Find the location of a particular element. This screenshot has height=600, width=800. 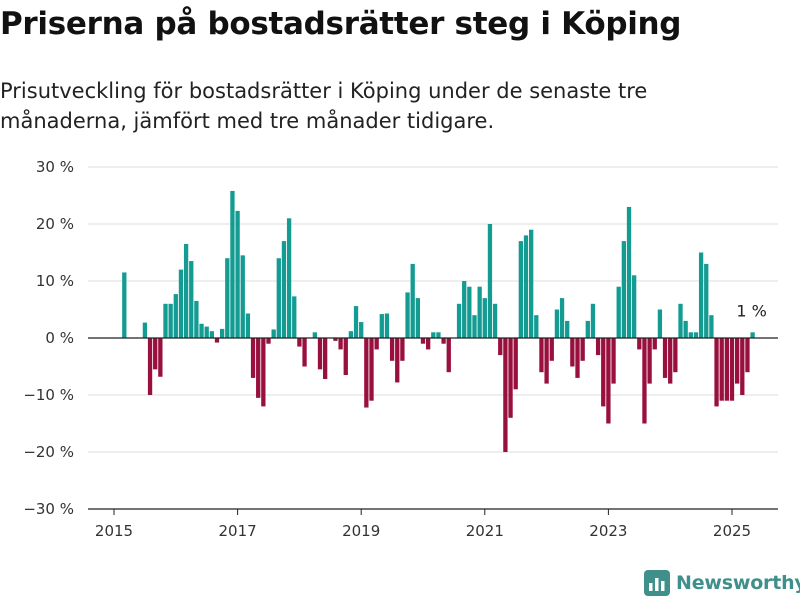

chart-title: Priserna på bostadsrätter steg i Köping is located at coordinates (341, 24).